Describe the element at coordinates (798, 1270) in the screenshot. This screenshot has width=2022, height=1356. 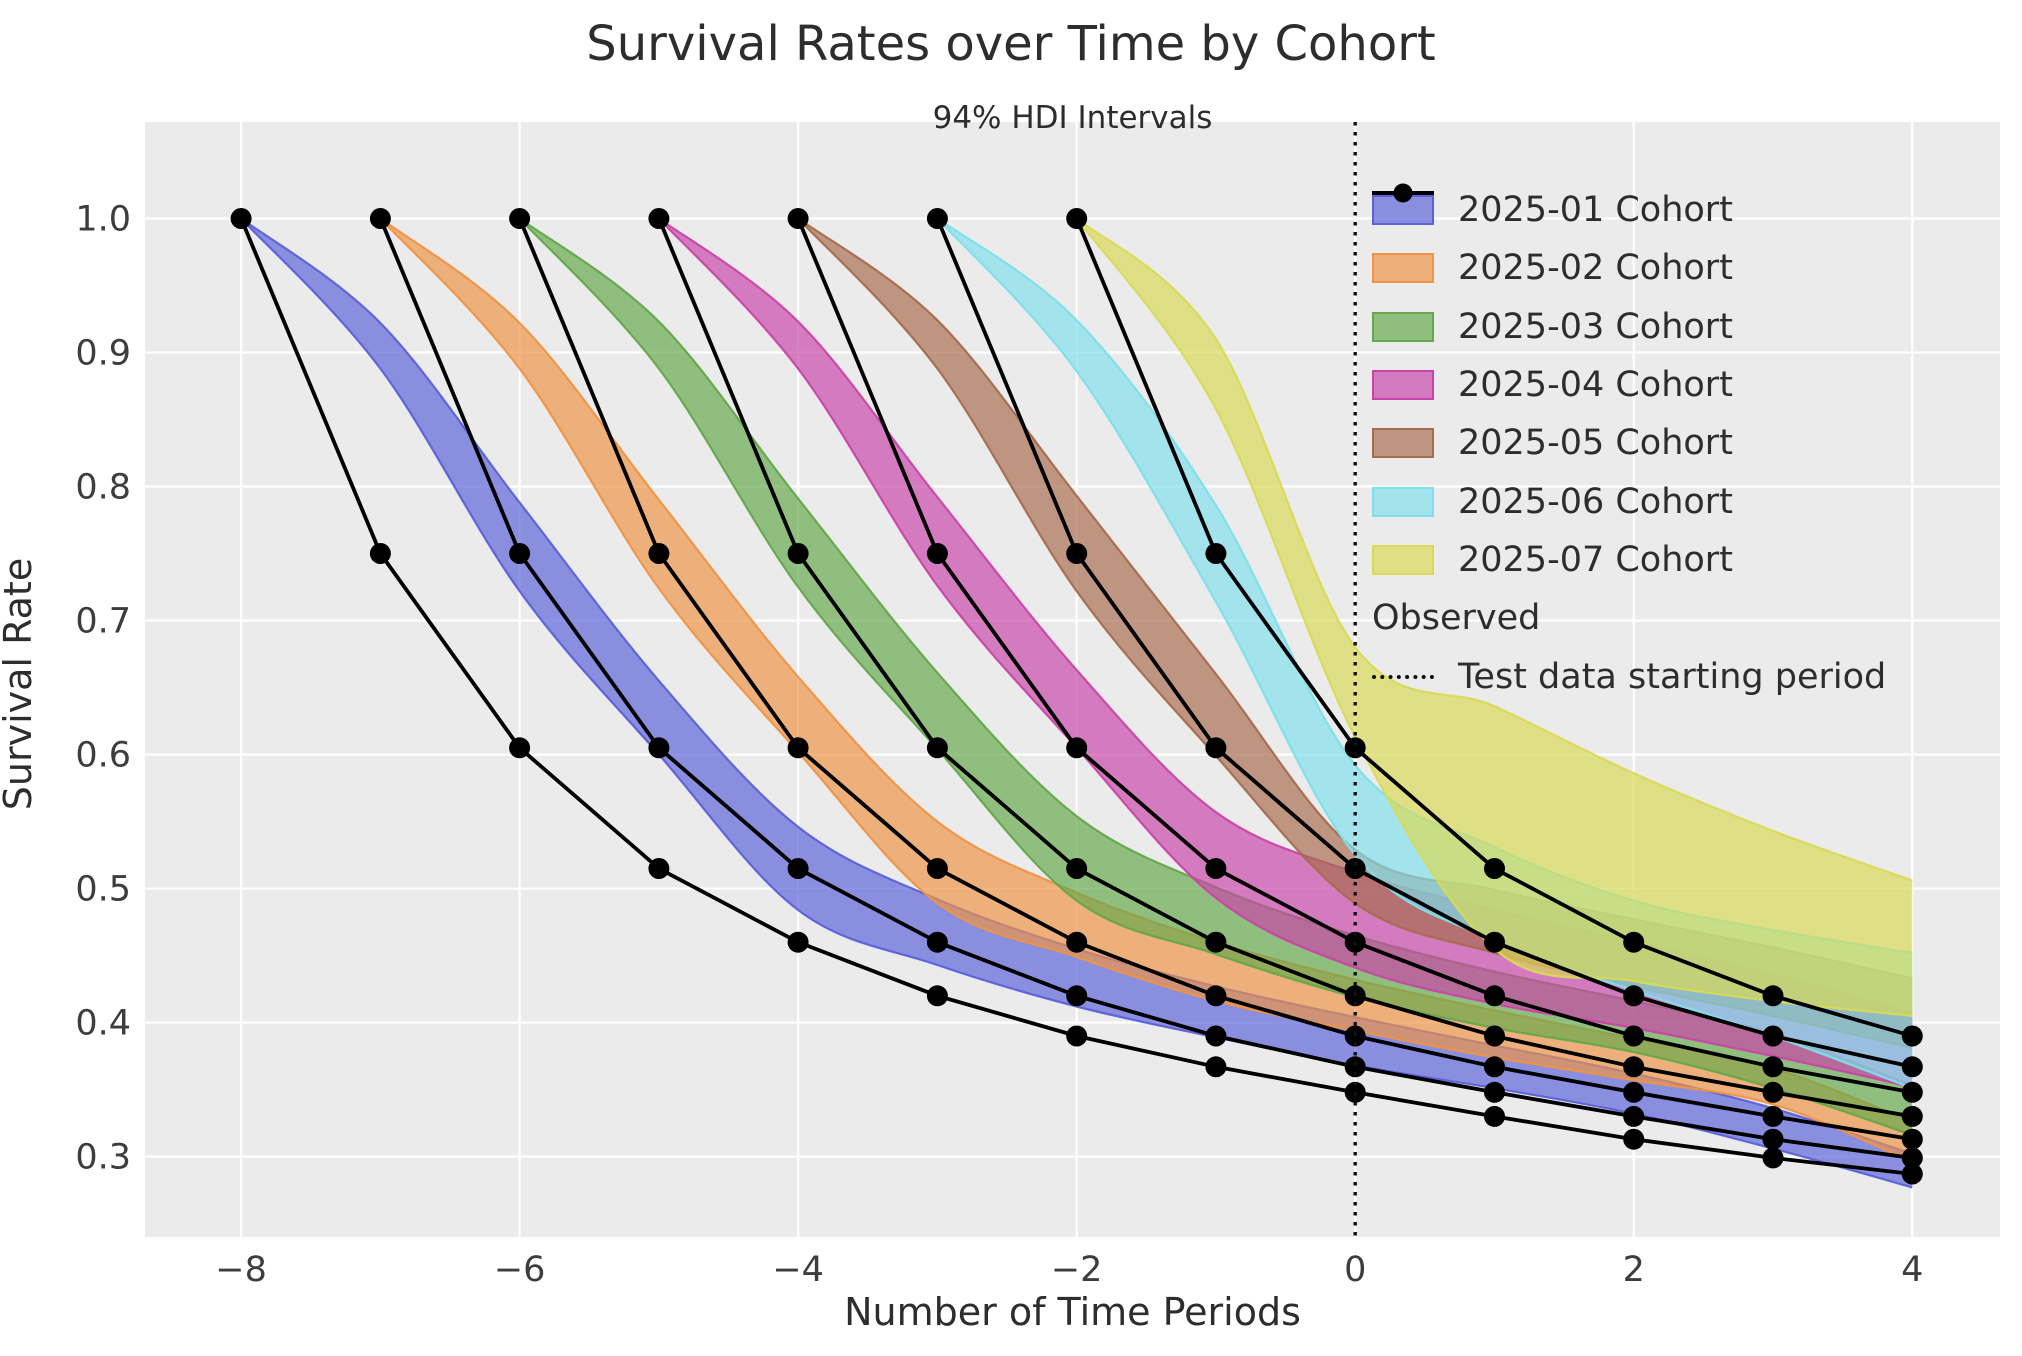
I see `x-tick-label: −4` at that location.